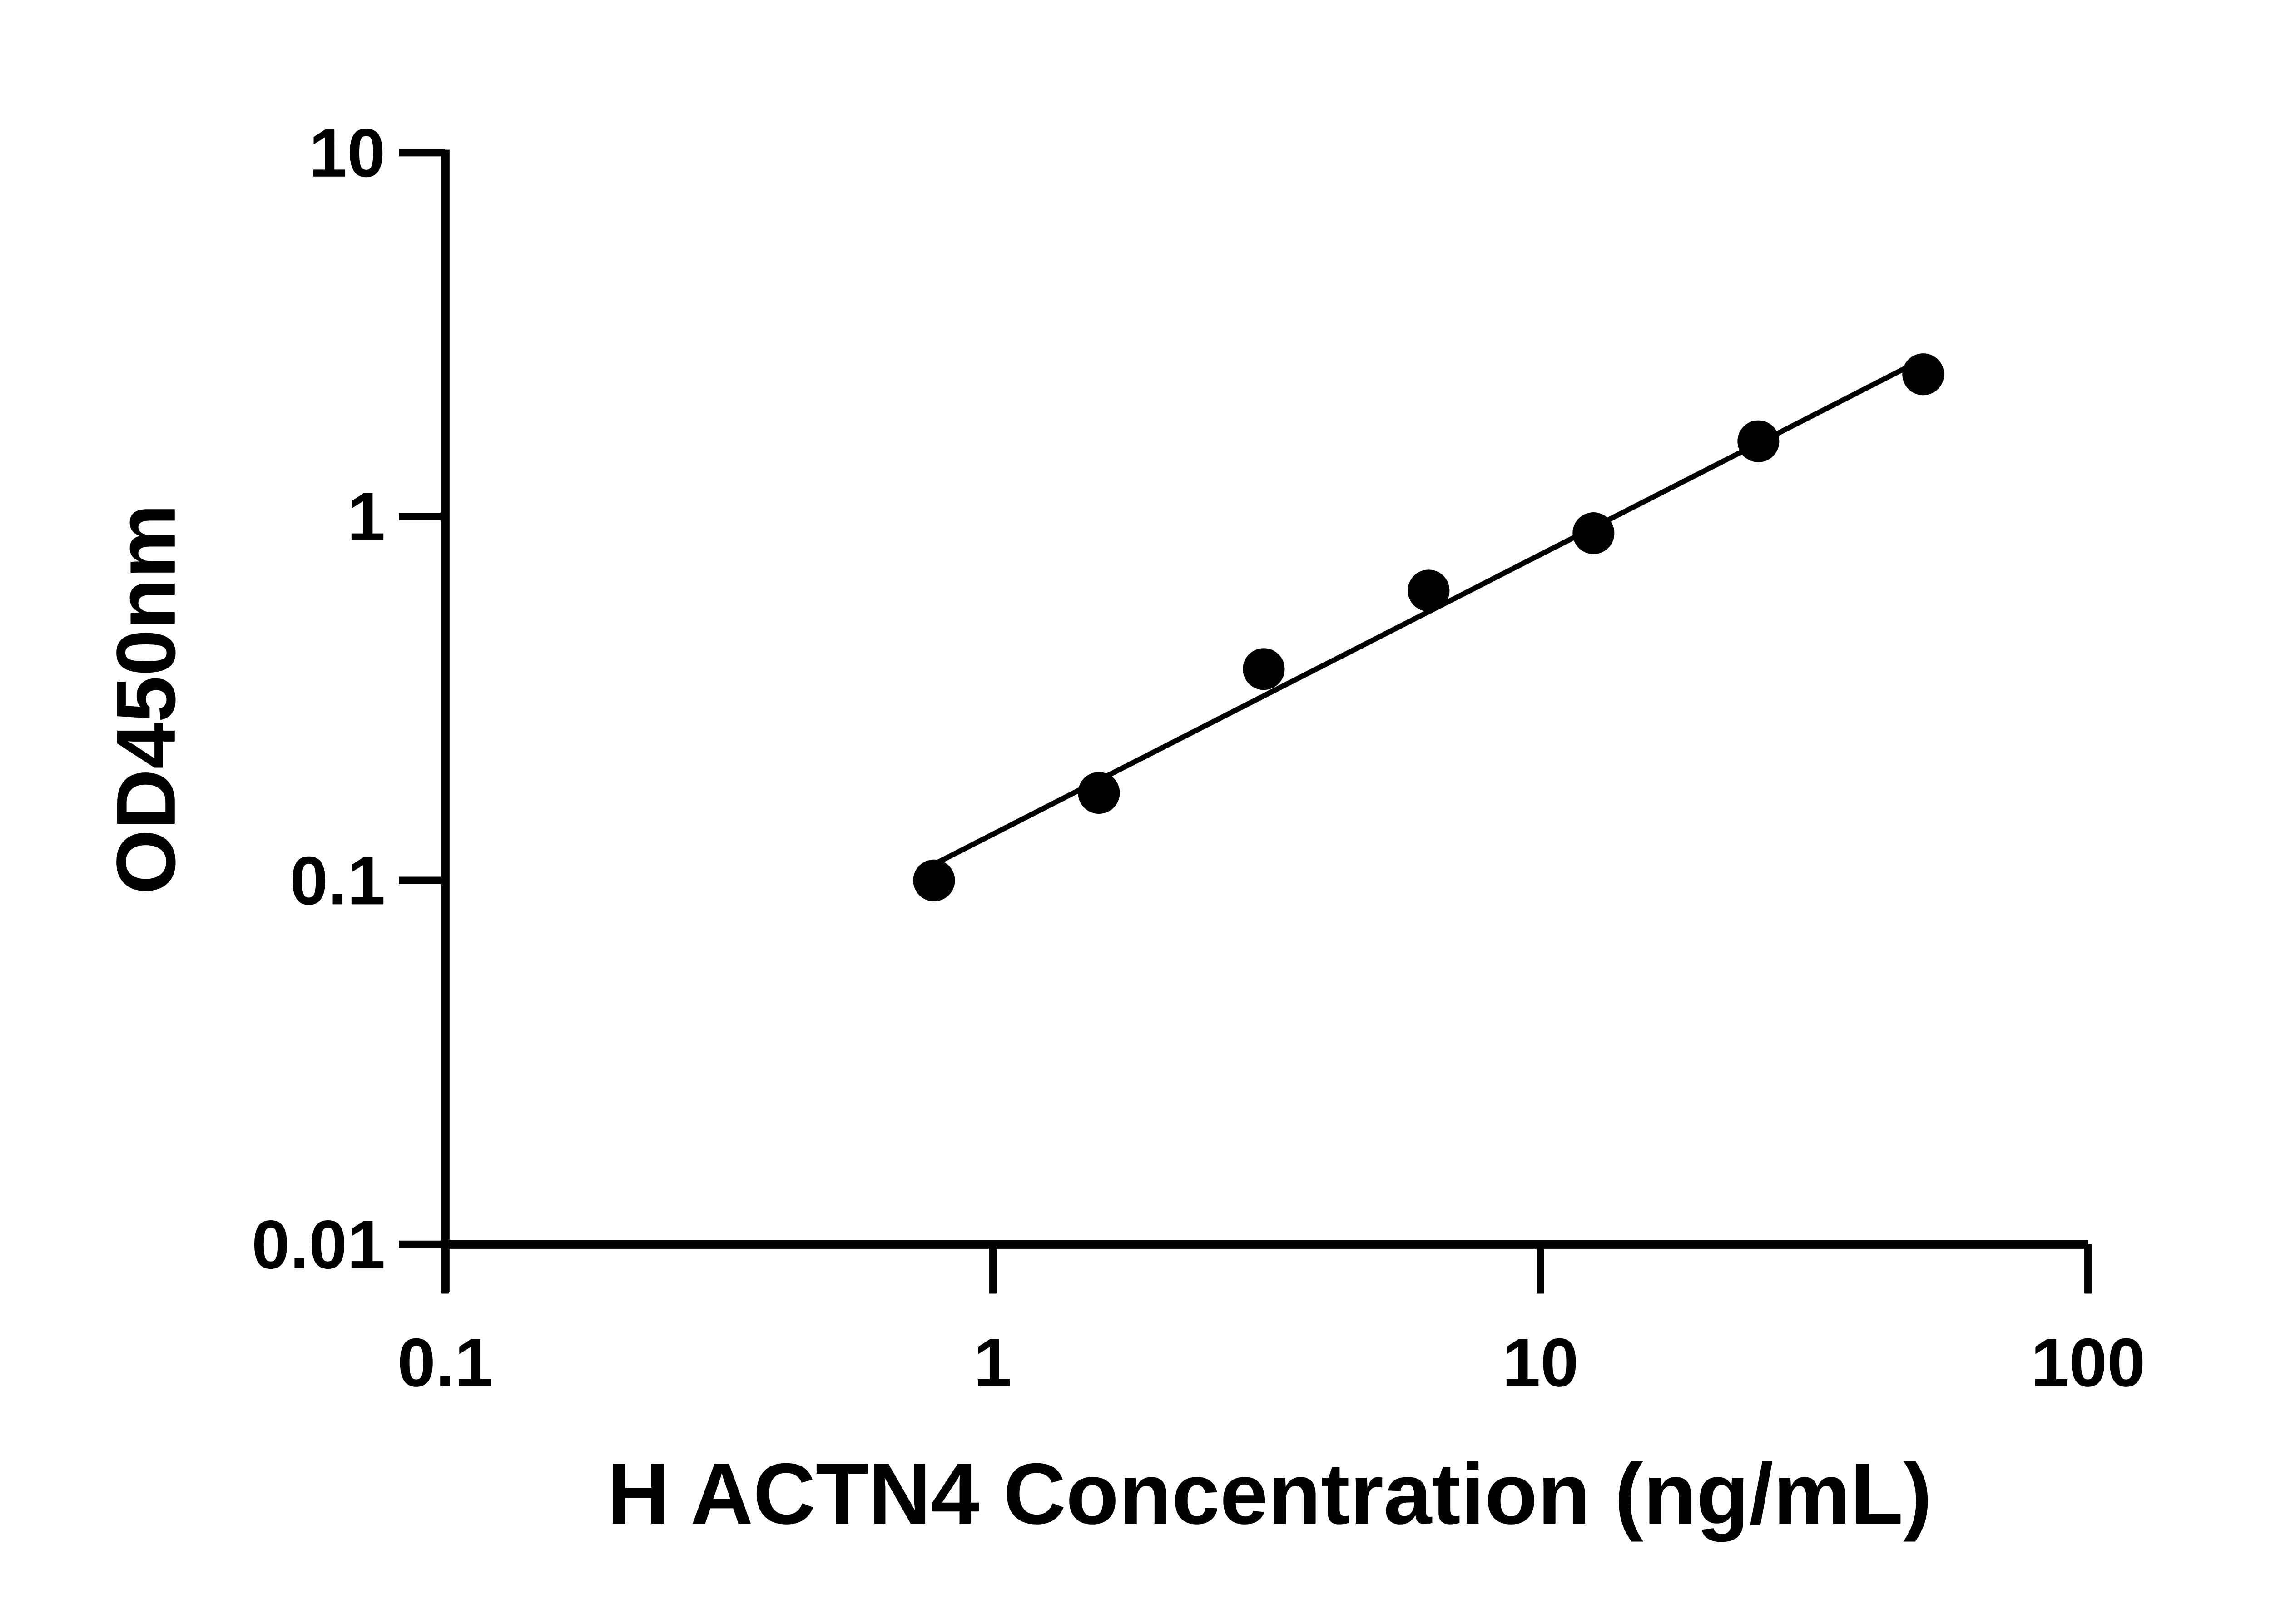  I want to click on y-tick-label: 1, so click(366, 517).